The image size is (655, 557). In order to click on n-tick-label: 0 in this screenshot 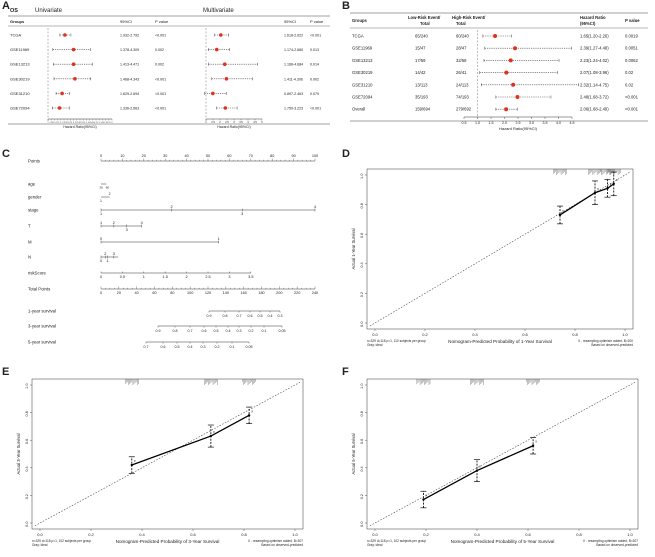, I will do `click(101, 261)`.